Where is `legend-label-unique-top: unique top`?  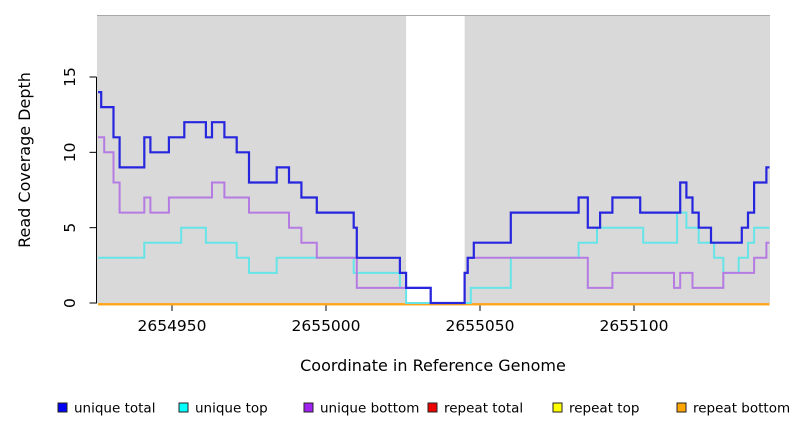
legend-label-unique-top: unique top is located at coordinates (231, 409).